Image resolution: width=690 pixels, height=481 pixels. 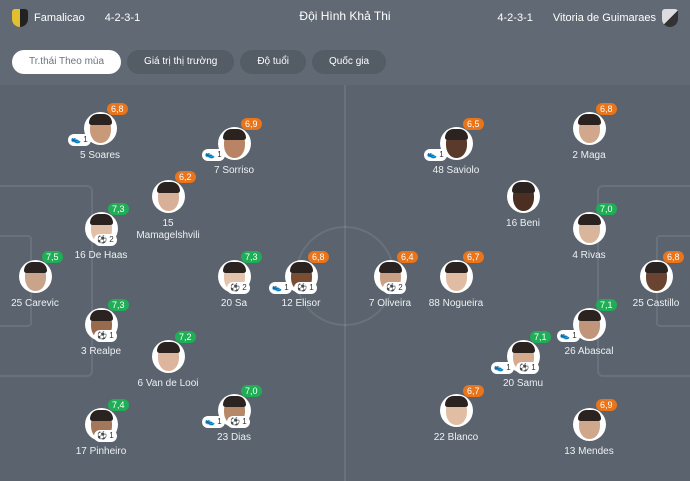 I want to click on player-name: 12 Elisor, so click(x=301, y=303).